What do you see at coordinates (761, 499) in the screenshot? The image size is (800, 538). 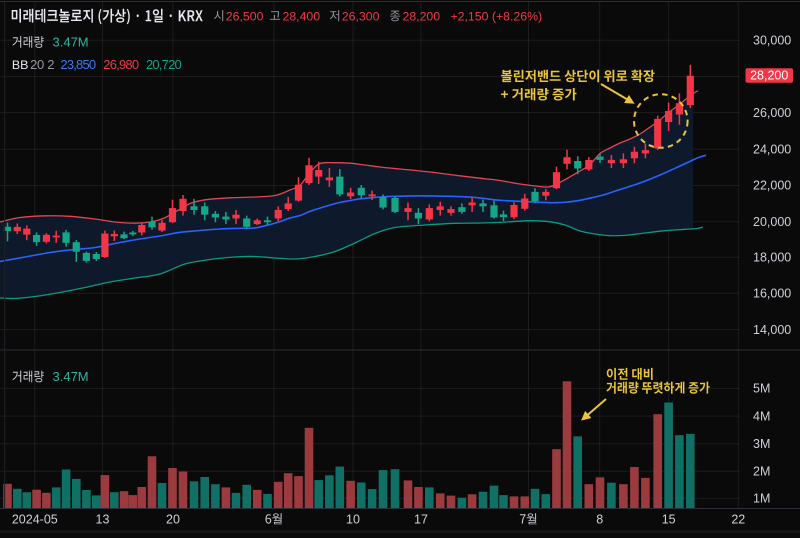 I see `svg-text: 1M` at bounding box center [761, 499].